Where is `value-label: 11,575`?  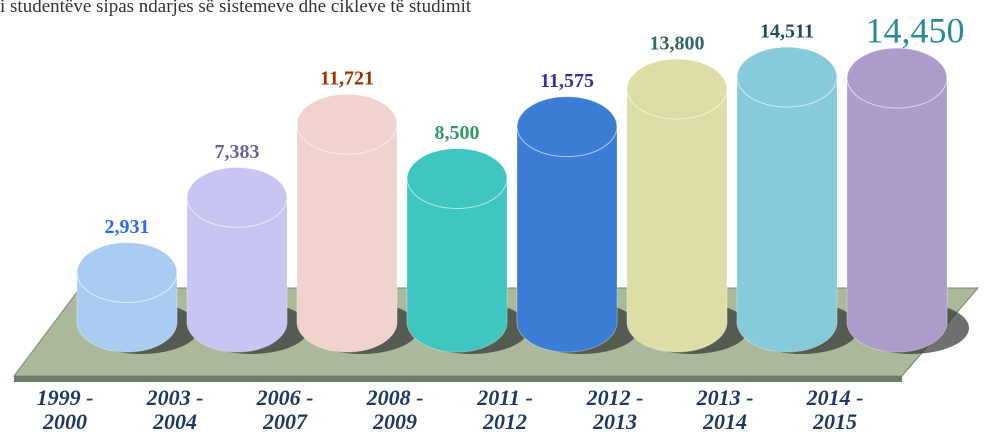 value-label: 11,575 is located at coordinates (567, 81).